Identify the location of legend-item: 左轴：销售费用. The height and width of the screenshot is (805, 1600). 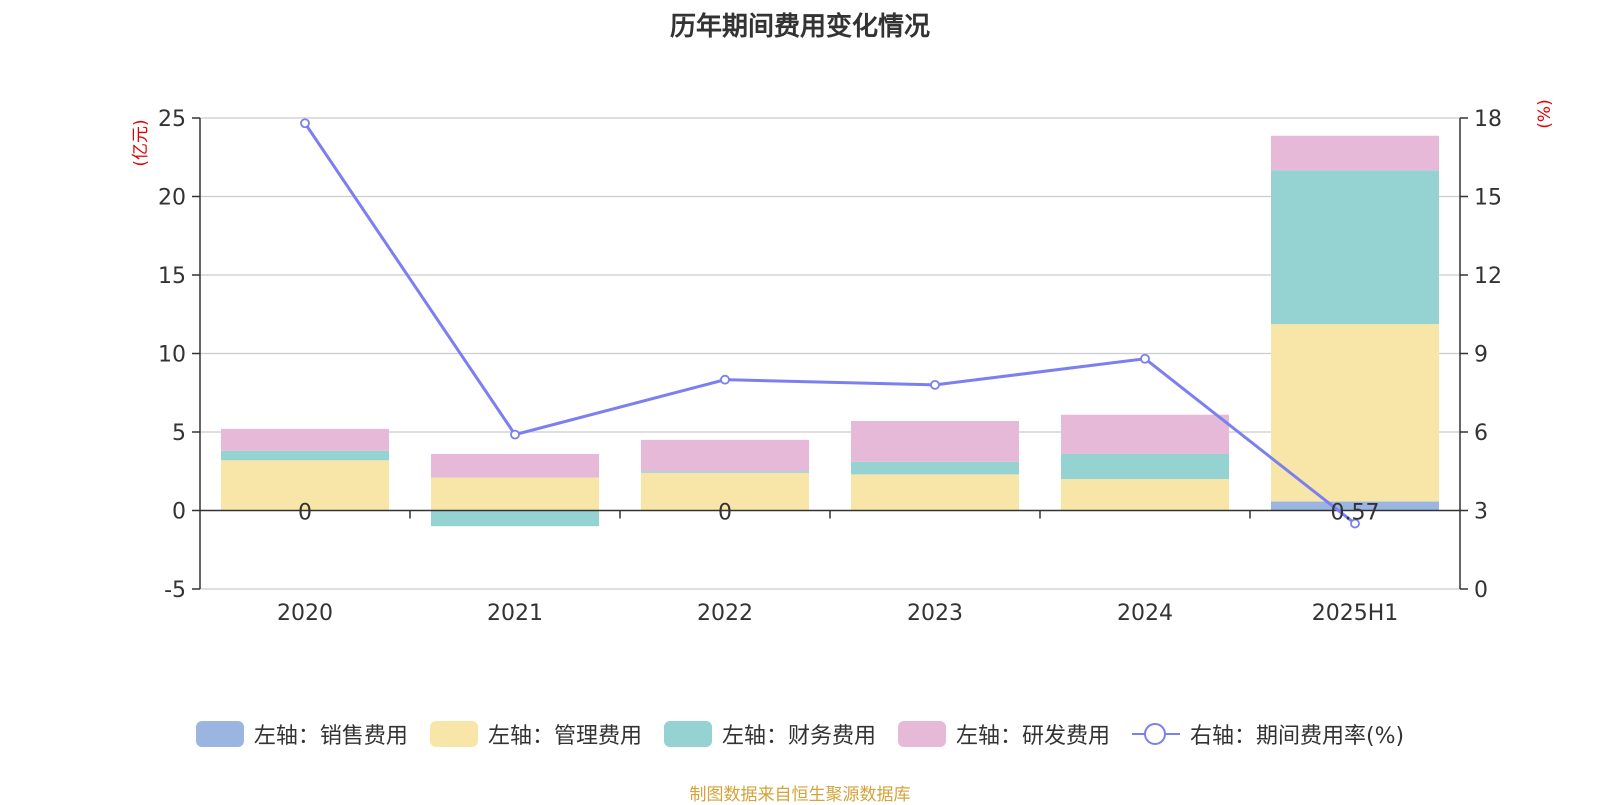
(301, 734).